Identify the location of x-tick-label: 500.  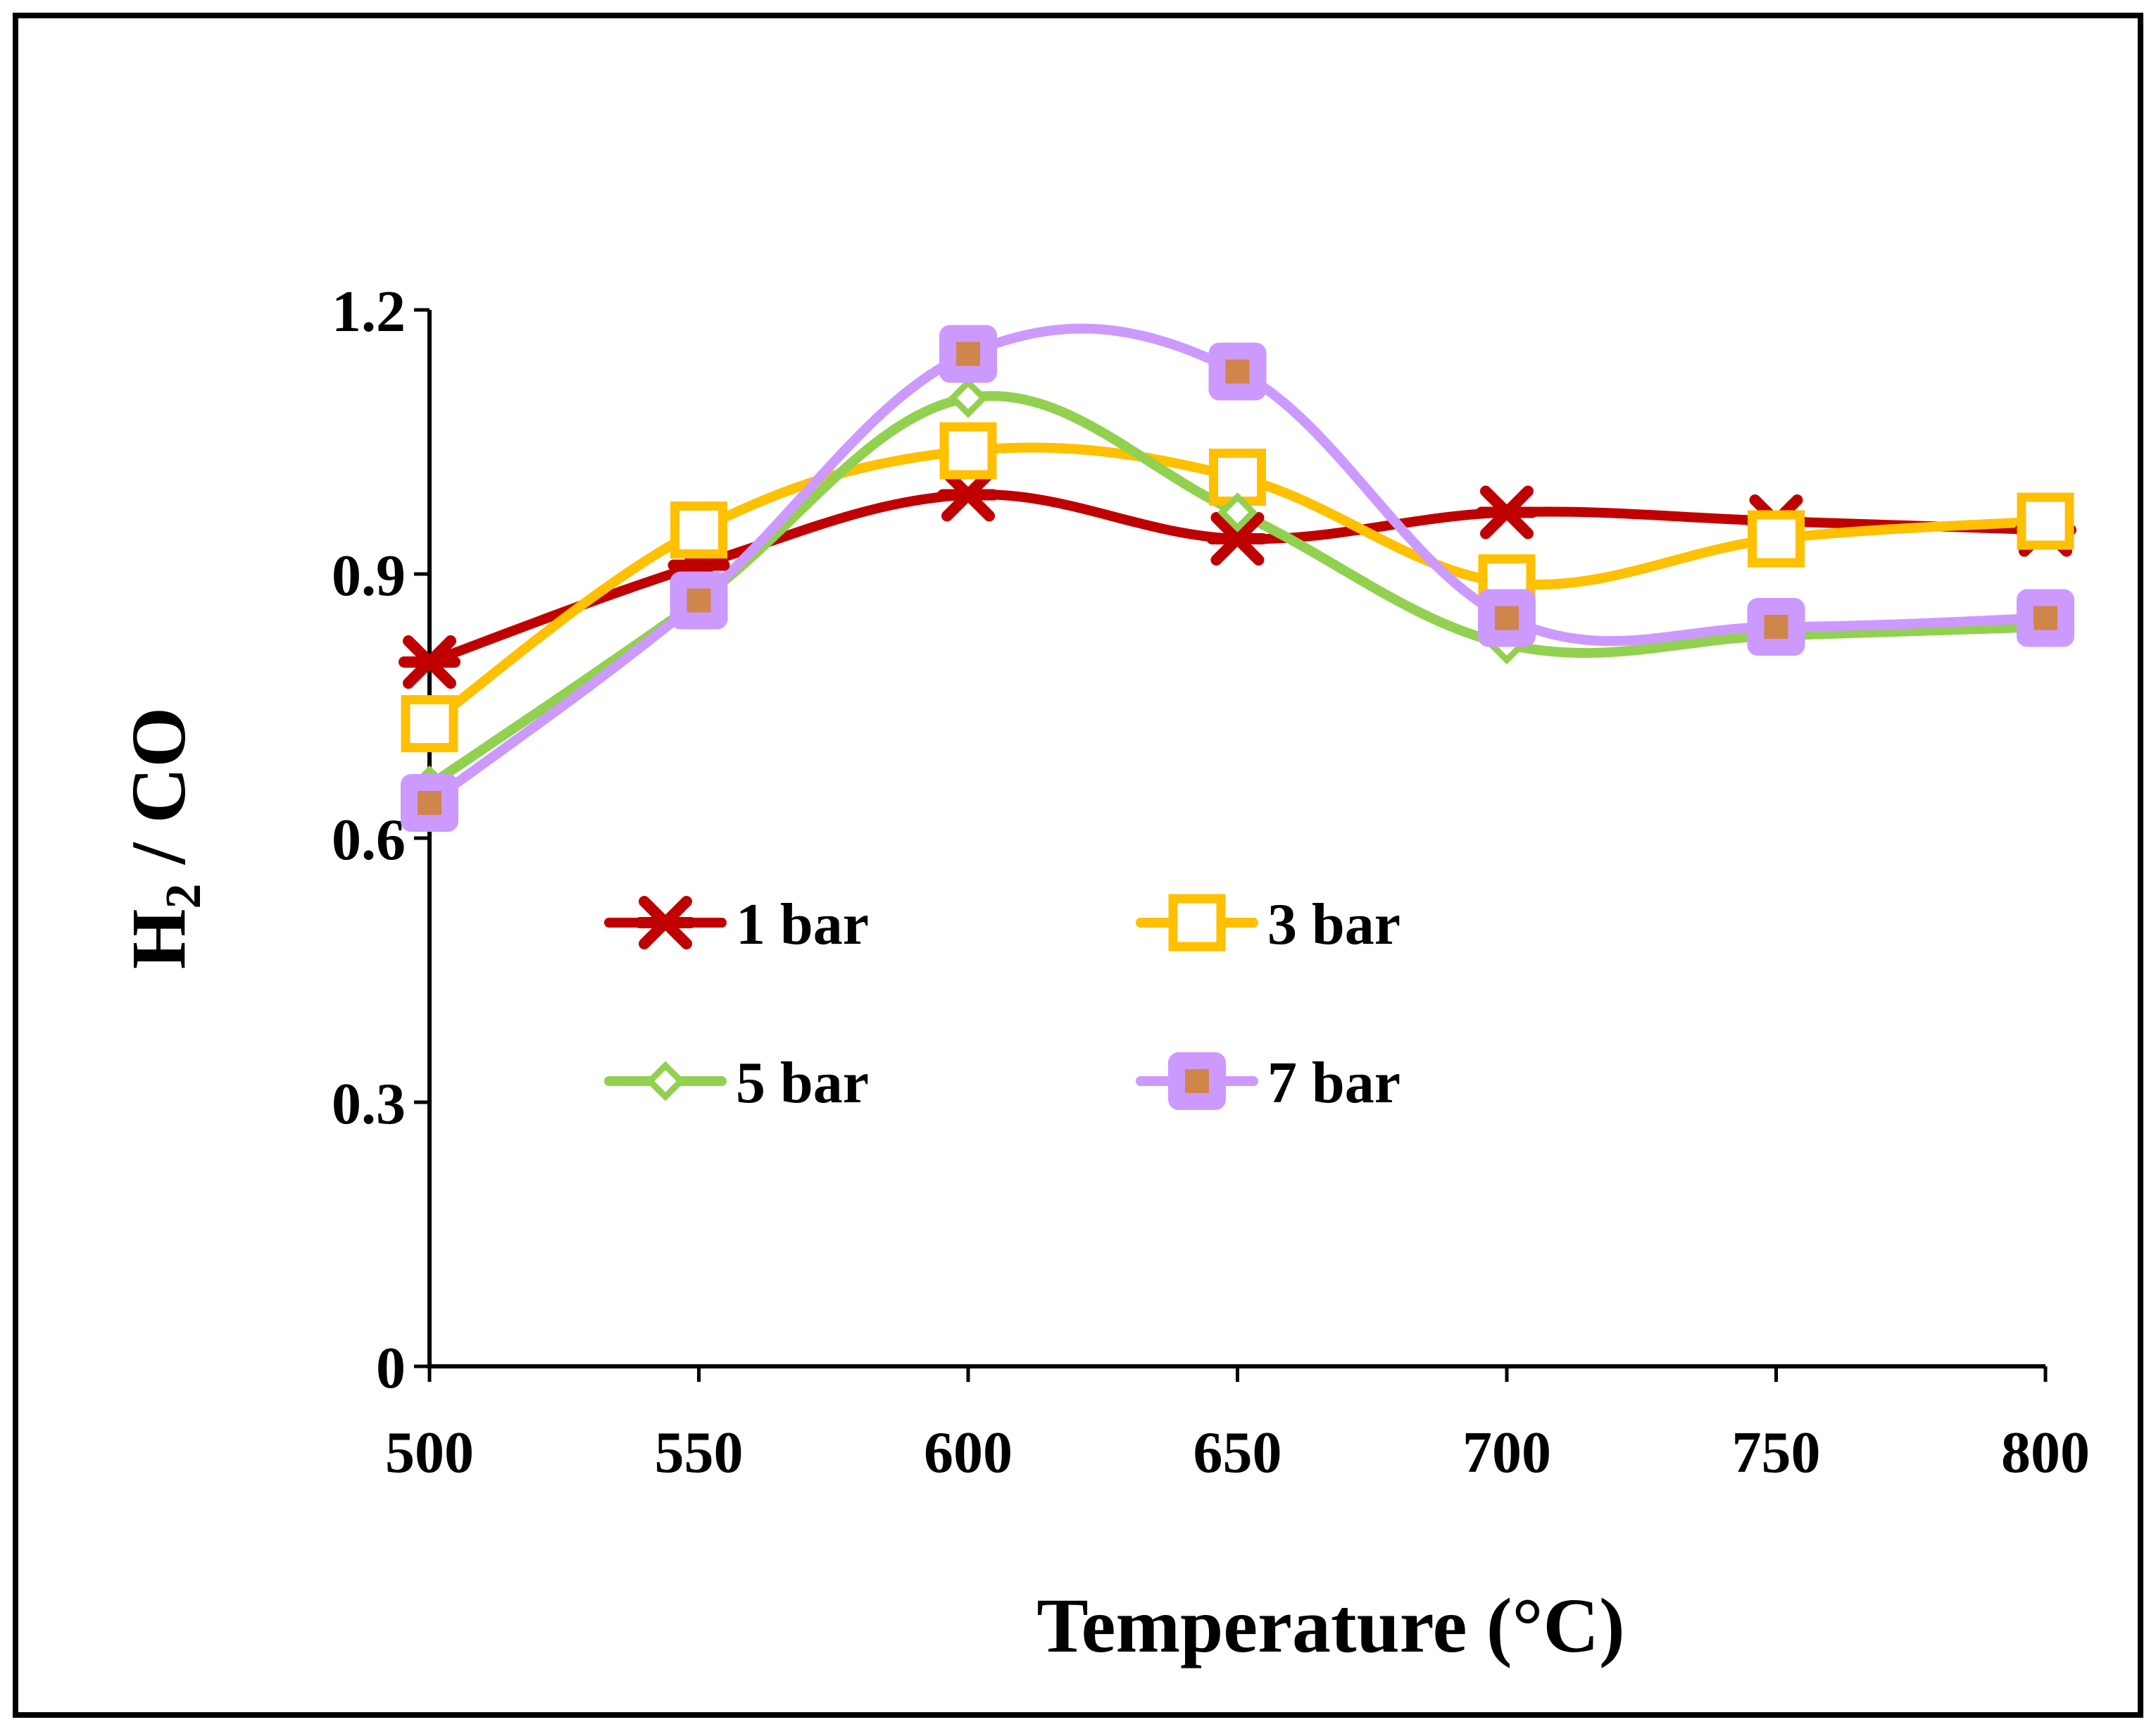
(429, 1452).